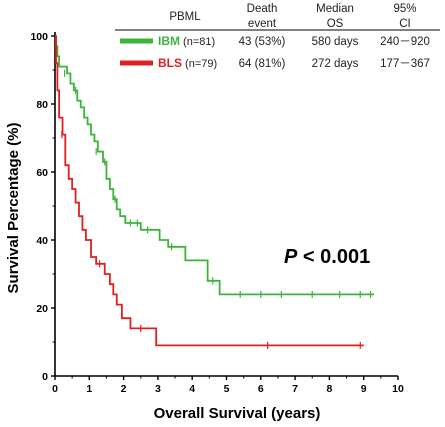 This screenshot has width=445, height=427. Describe the element at coordinates (398, 389) in the screenshot. I see `x-tick-label: 10` at that location.